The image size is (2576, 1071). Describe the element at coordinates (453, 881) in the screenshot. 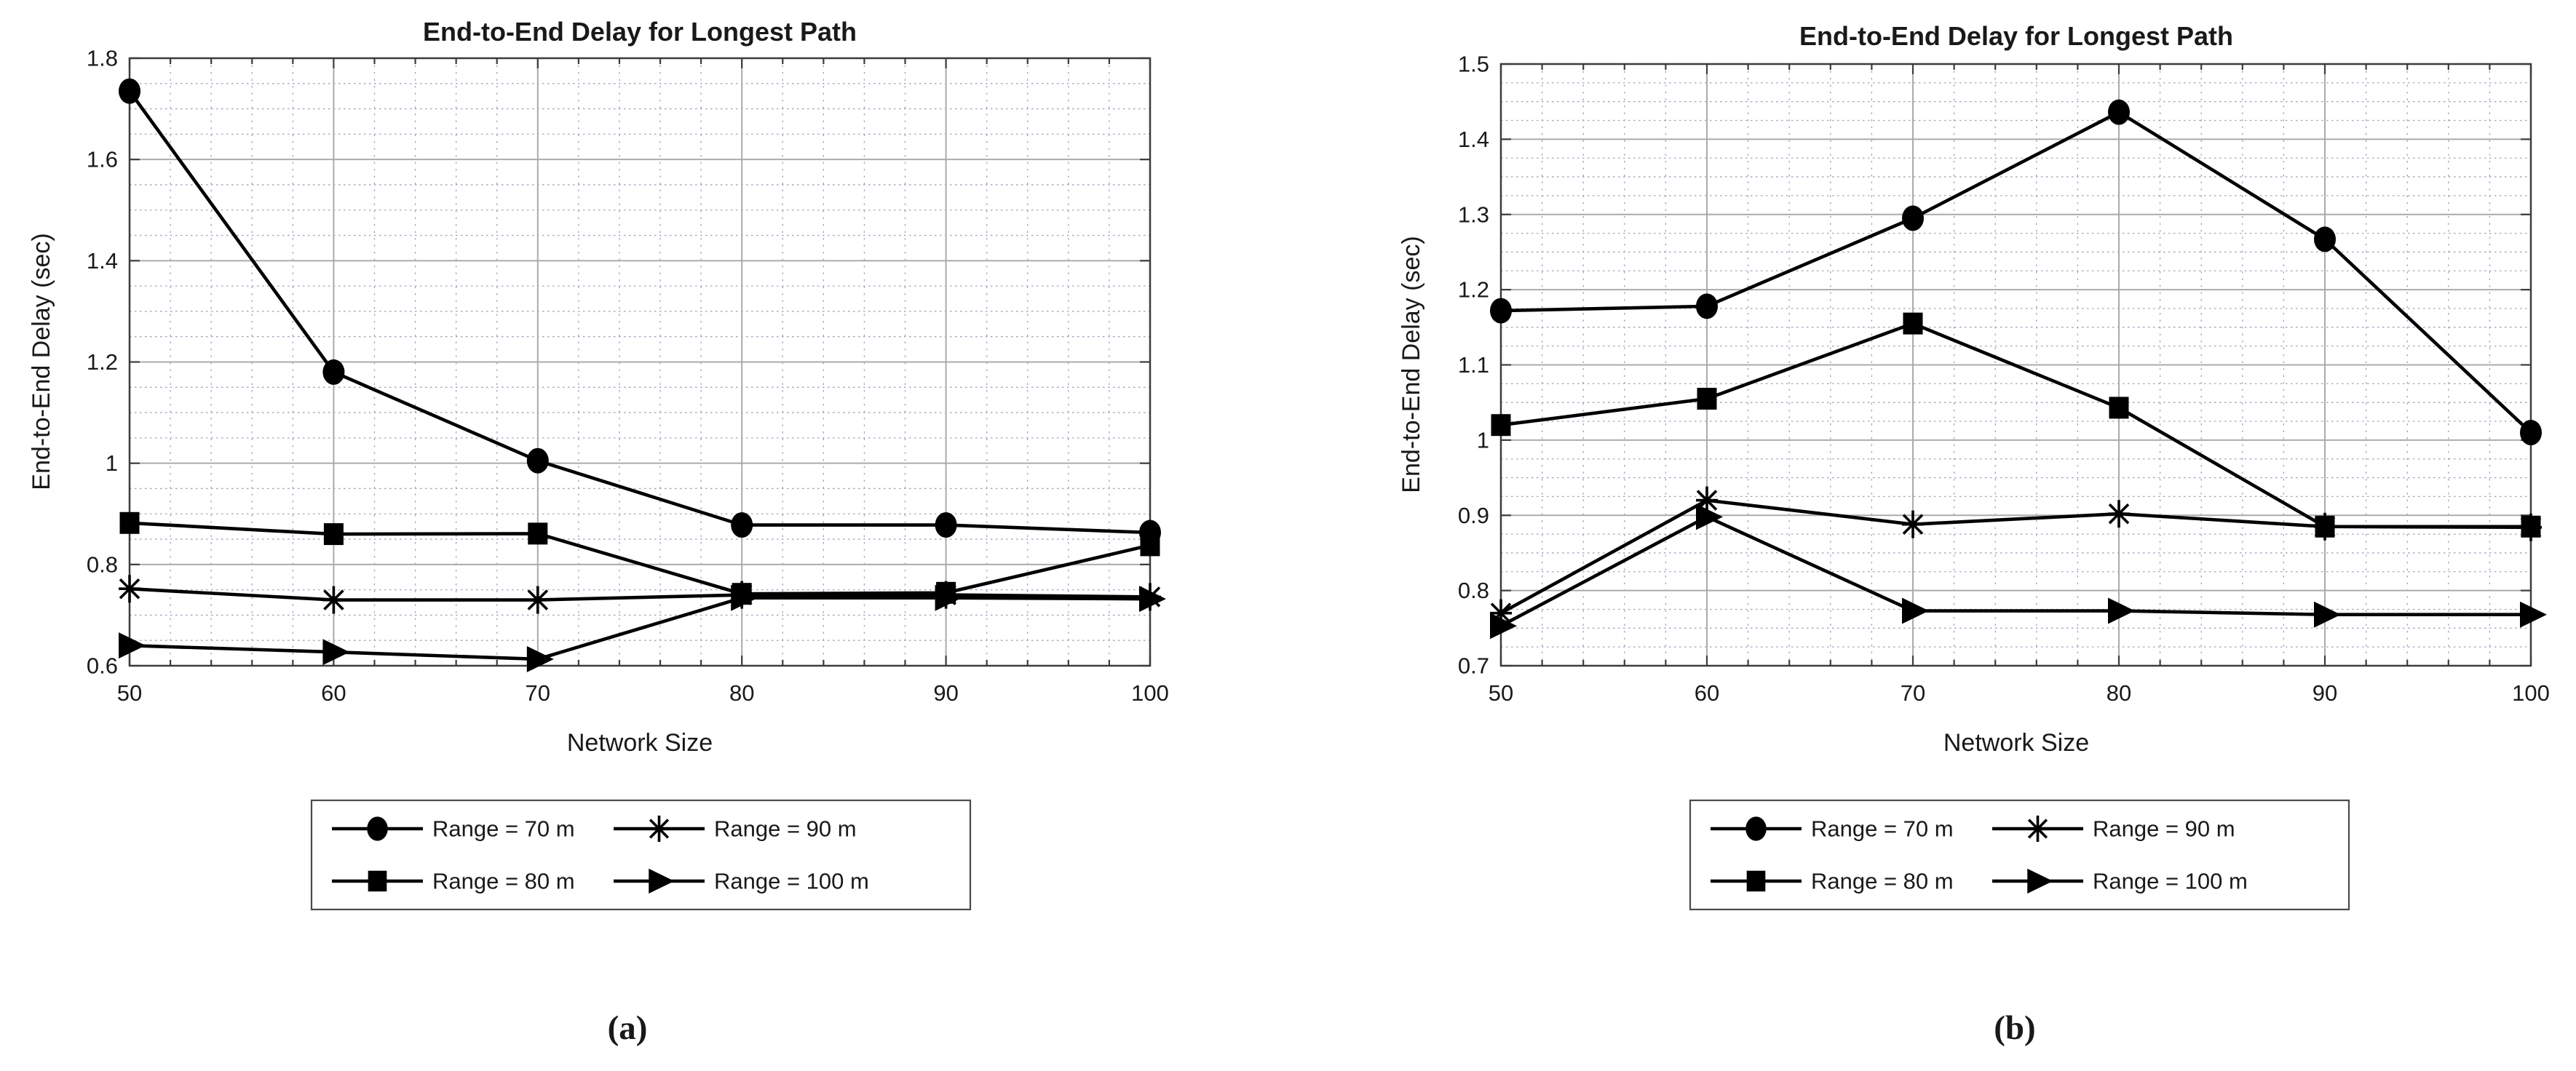

I see `legend-entry-range-80-m: Range = 80 m` at that location.